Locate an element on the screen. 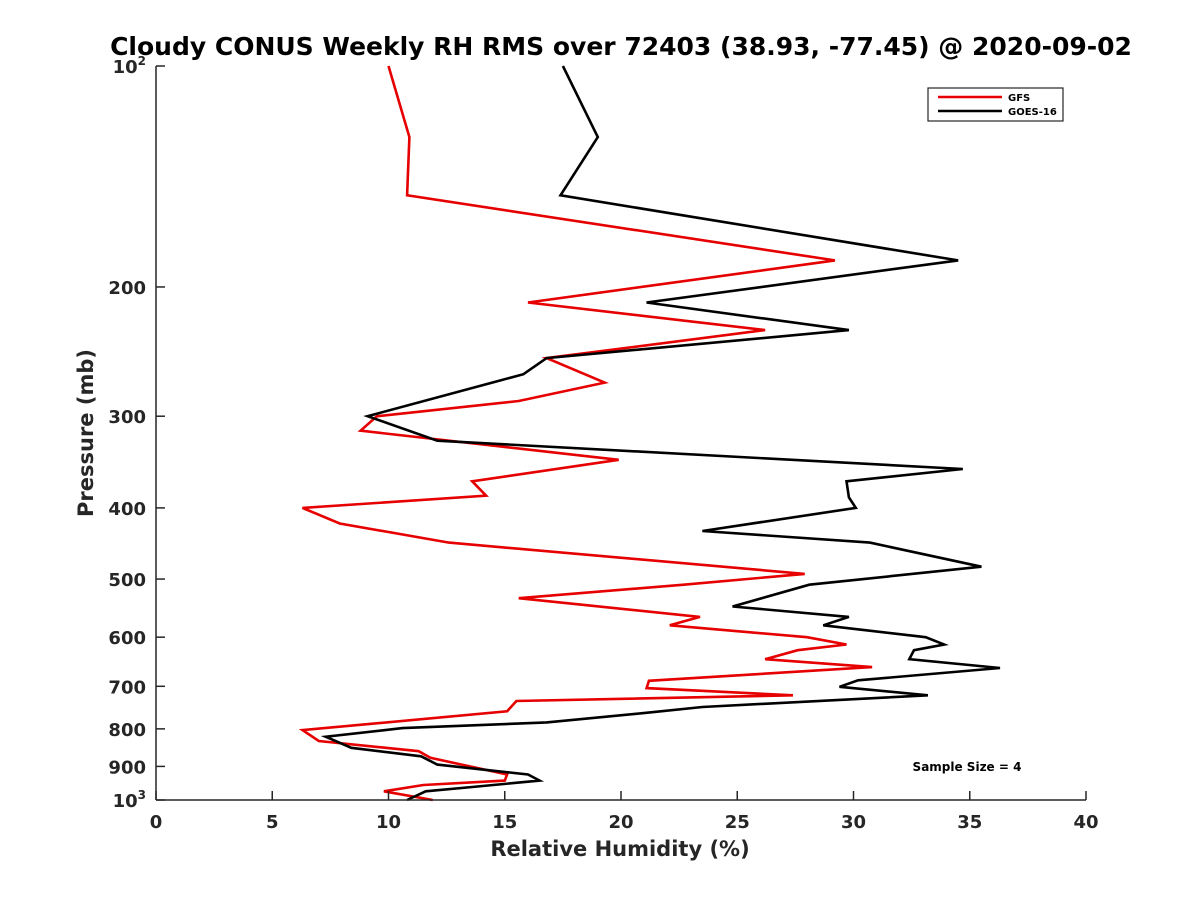  x-axis-label: Relative Humidity (%) is located at coordinates (619, 849).